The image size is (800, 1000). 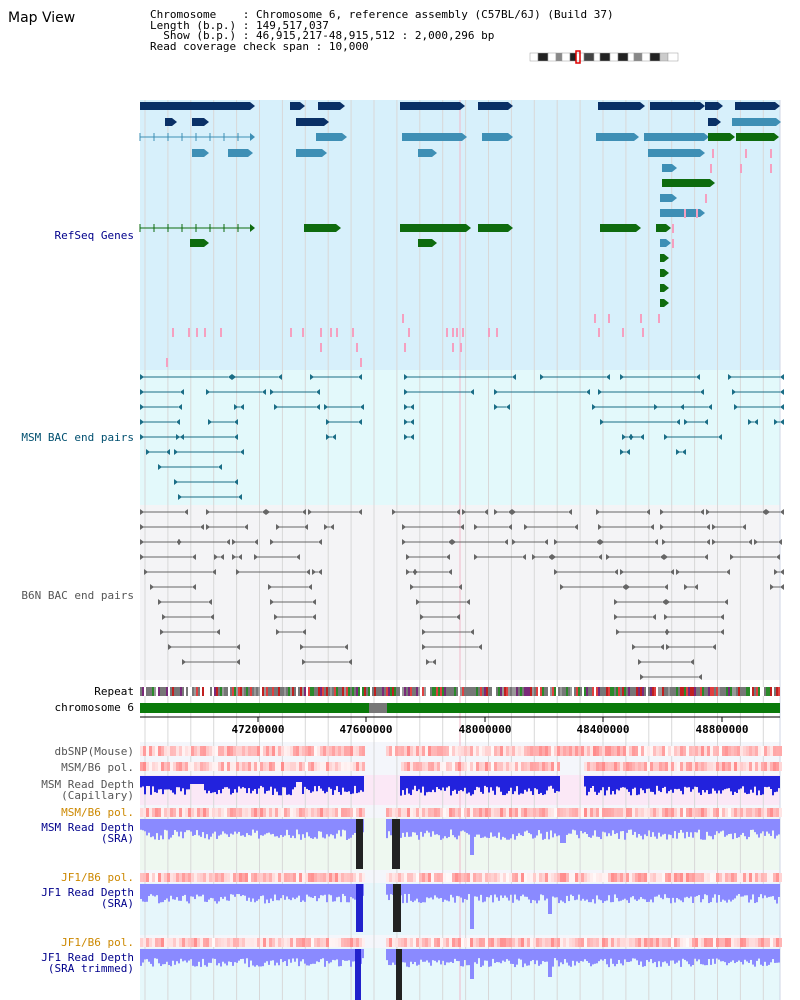 I want to click on track-label-msm-bac: MSM BAC end pairs, so click(x=77, y=437).